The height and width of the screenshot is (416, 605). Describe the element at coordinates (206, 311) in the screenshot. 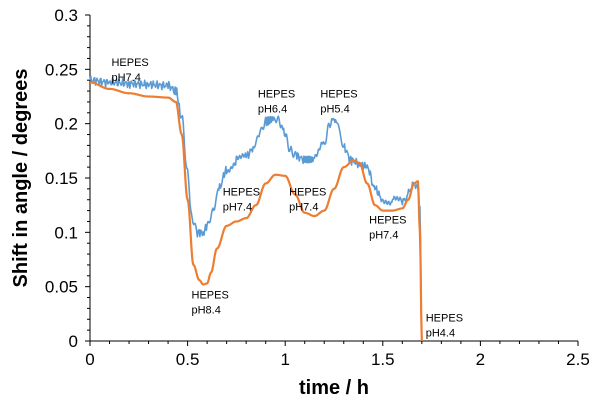

I see `annotation-ph: pH8.4` at that location.